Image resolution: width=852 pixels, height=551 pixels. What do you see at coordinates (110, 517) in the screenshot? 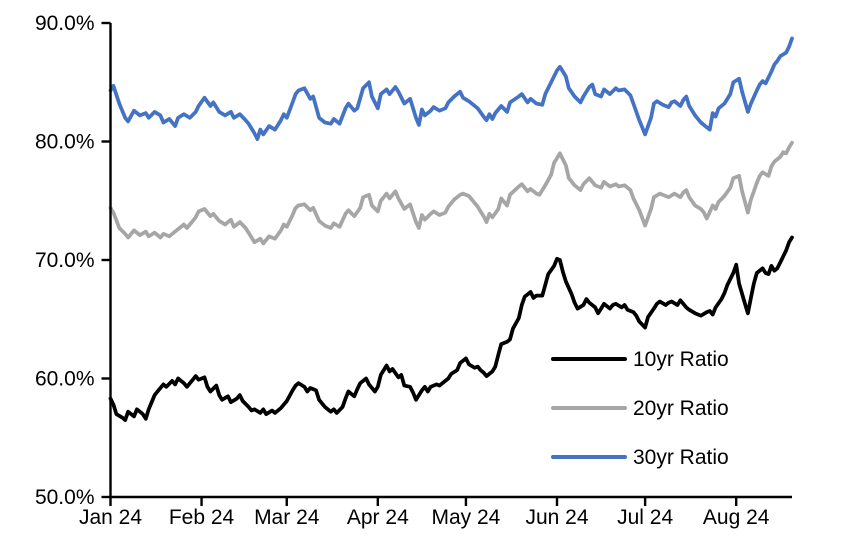
I see `x-axis-tick-label: Jan 24` at bounding box center [110, 517].